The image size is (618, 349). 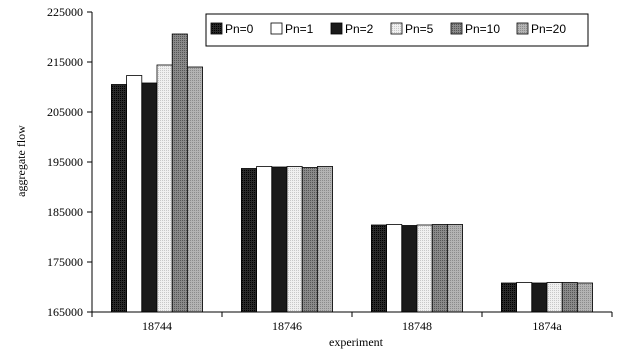 What do you see at coordinates (352, 322) in the screenshot?
I see `x-ticks-layer: 18744 18746 18748 1874a` at bounding box center [352, 322].